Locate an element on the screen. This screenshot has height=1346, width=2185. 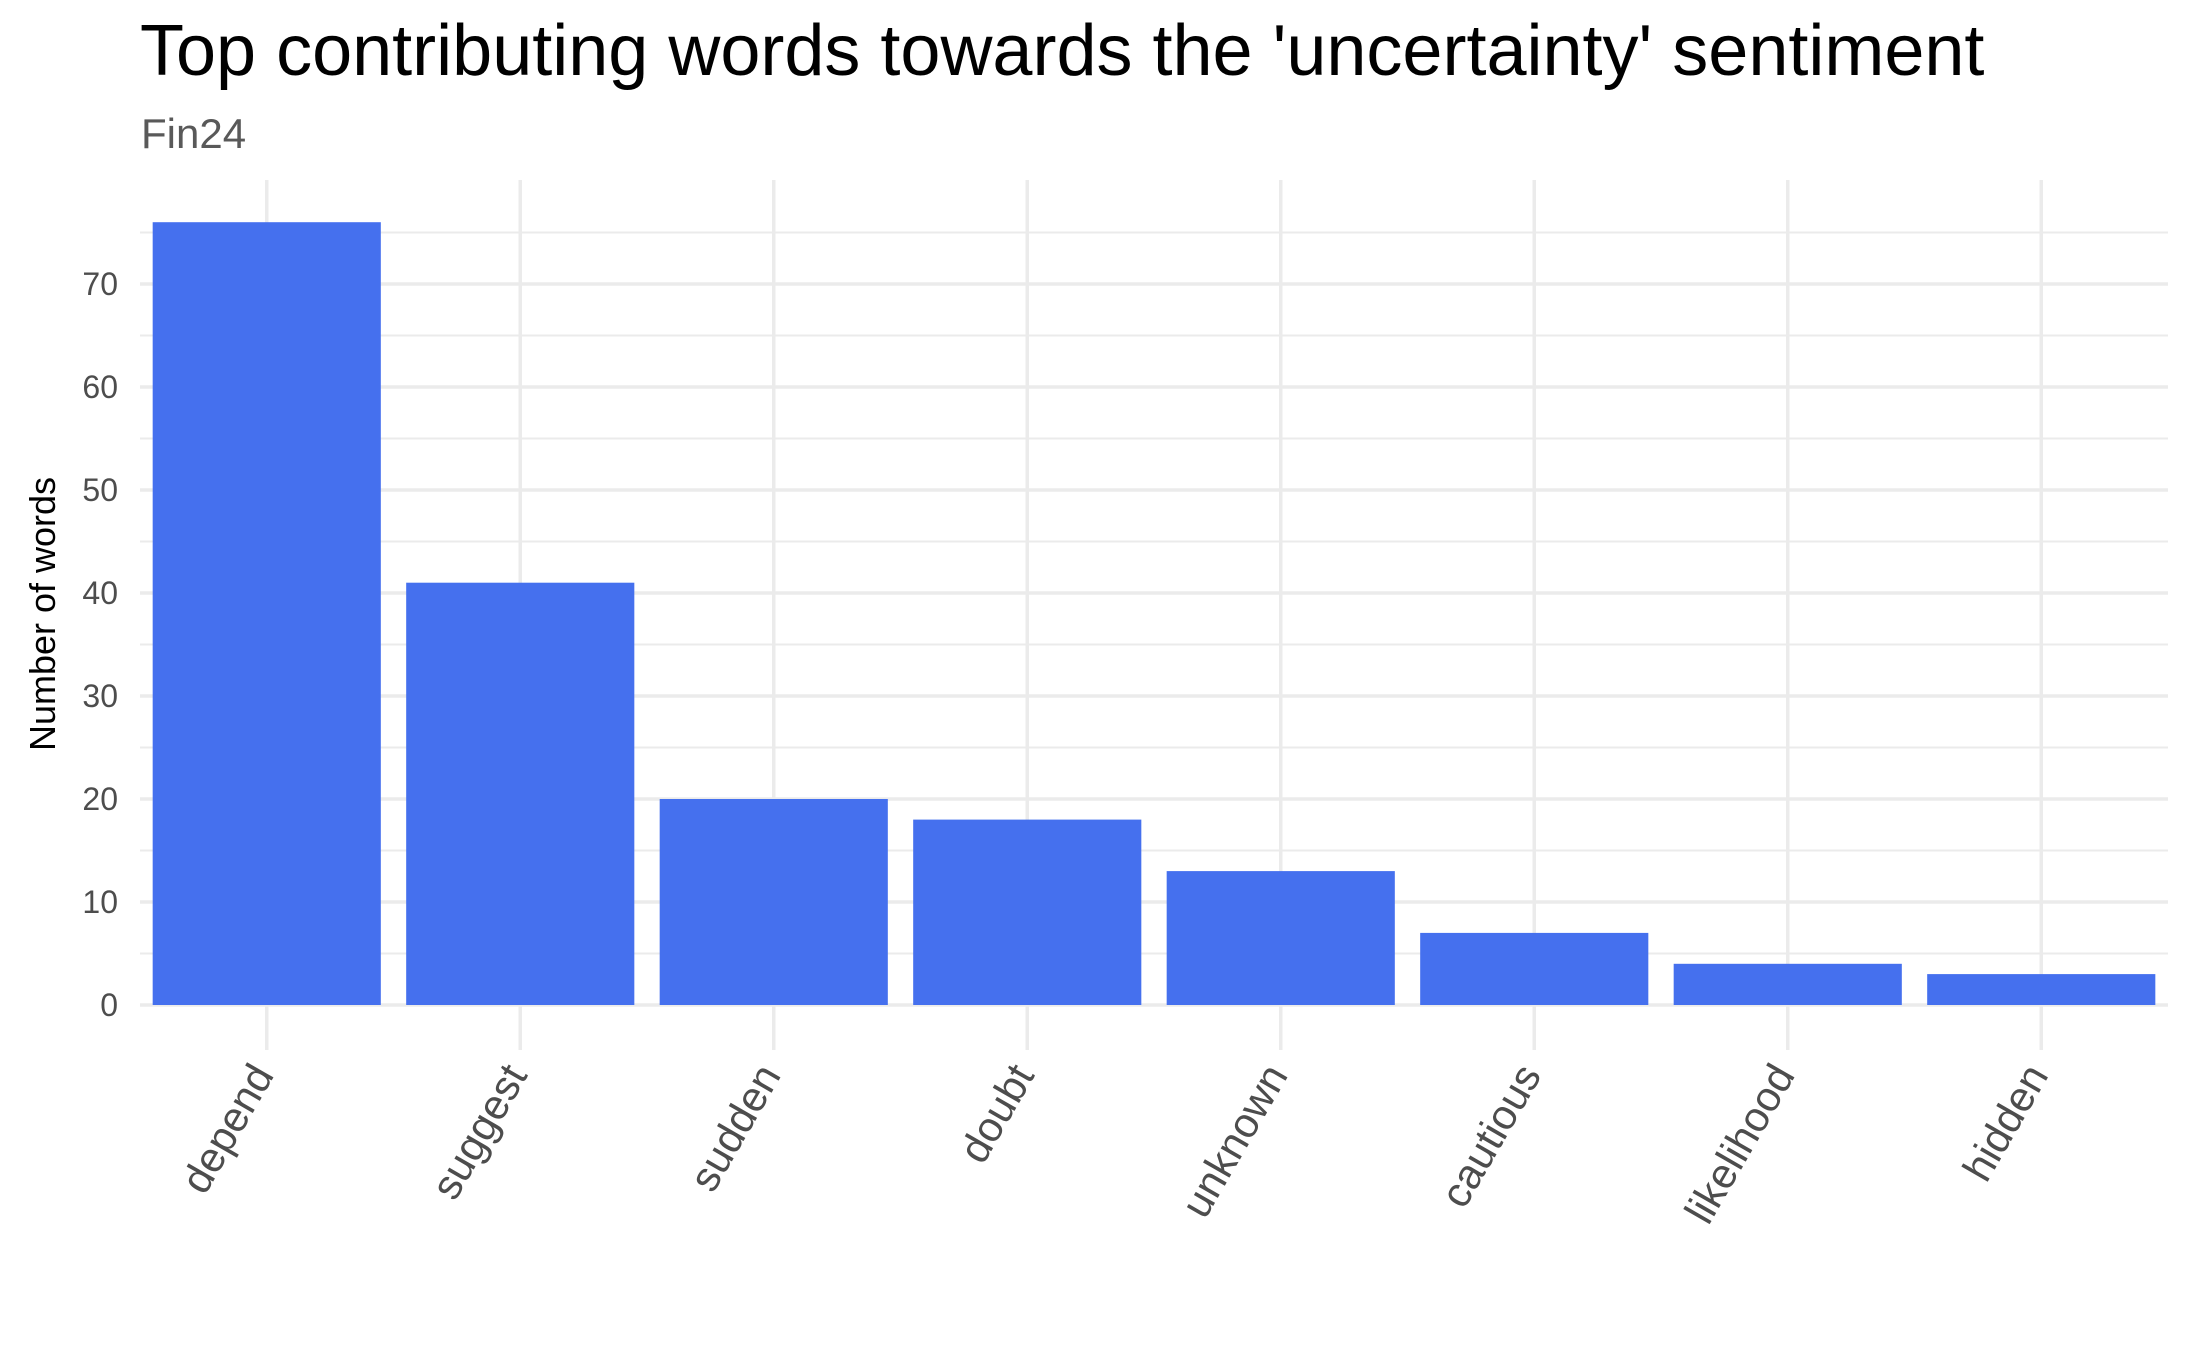
x-tick-label-depend: depend is located at coordinates (227, 1128).